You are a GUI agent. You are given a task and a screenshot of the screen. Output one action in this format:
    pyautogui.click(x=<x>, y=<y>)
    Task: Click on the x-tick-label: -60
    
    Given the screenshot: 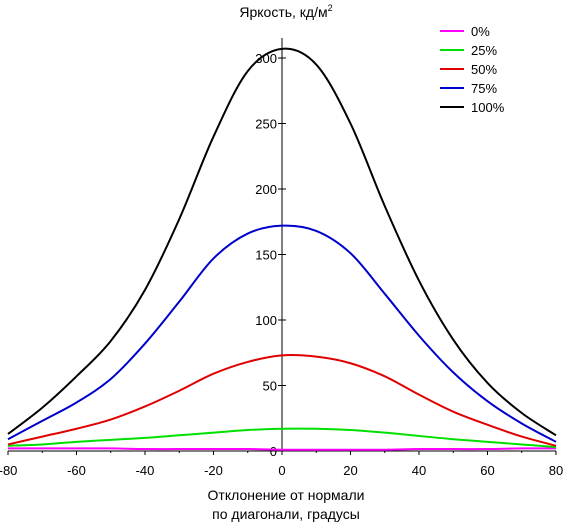 What is the action you would take?
    pyautogui.click(x=76, y=470)
    